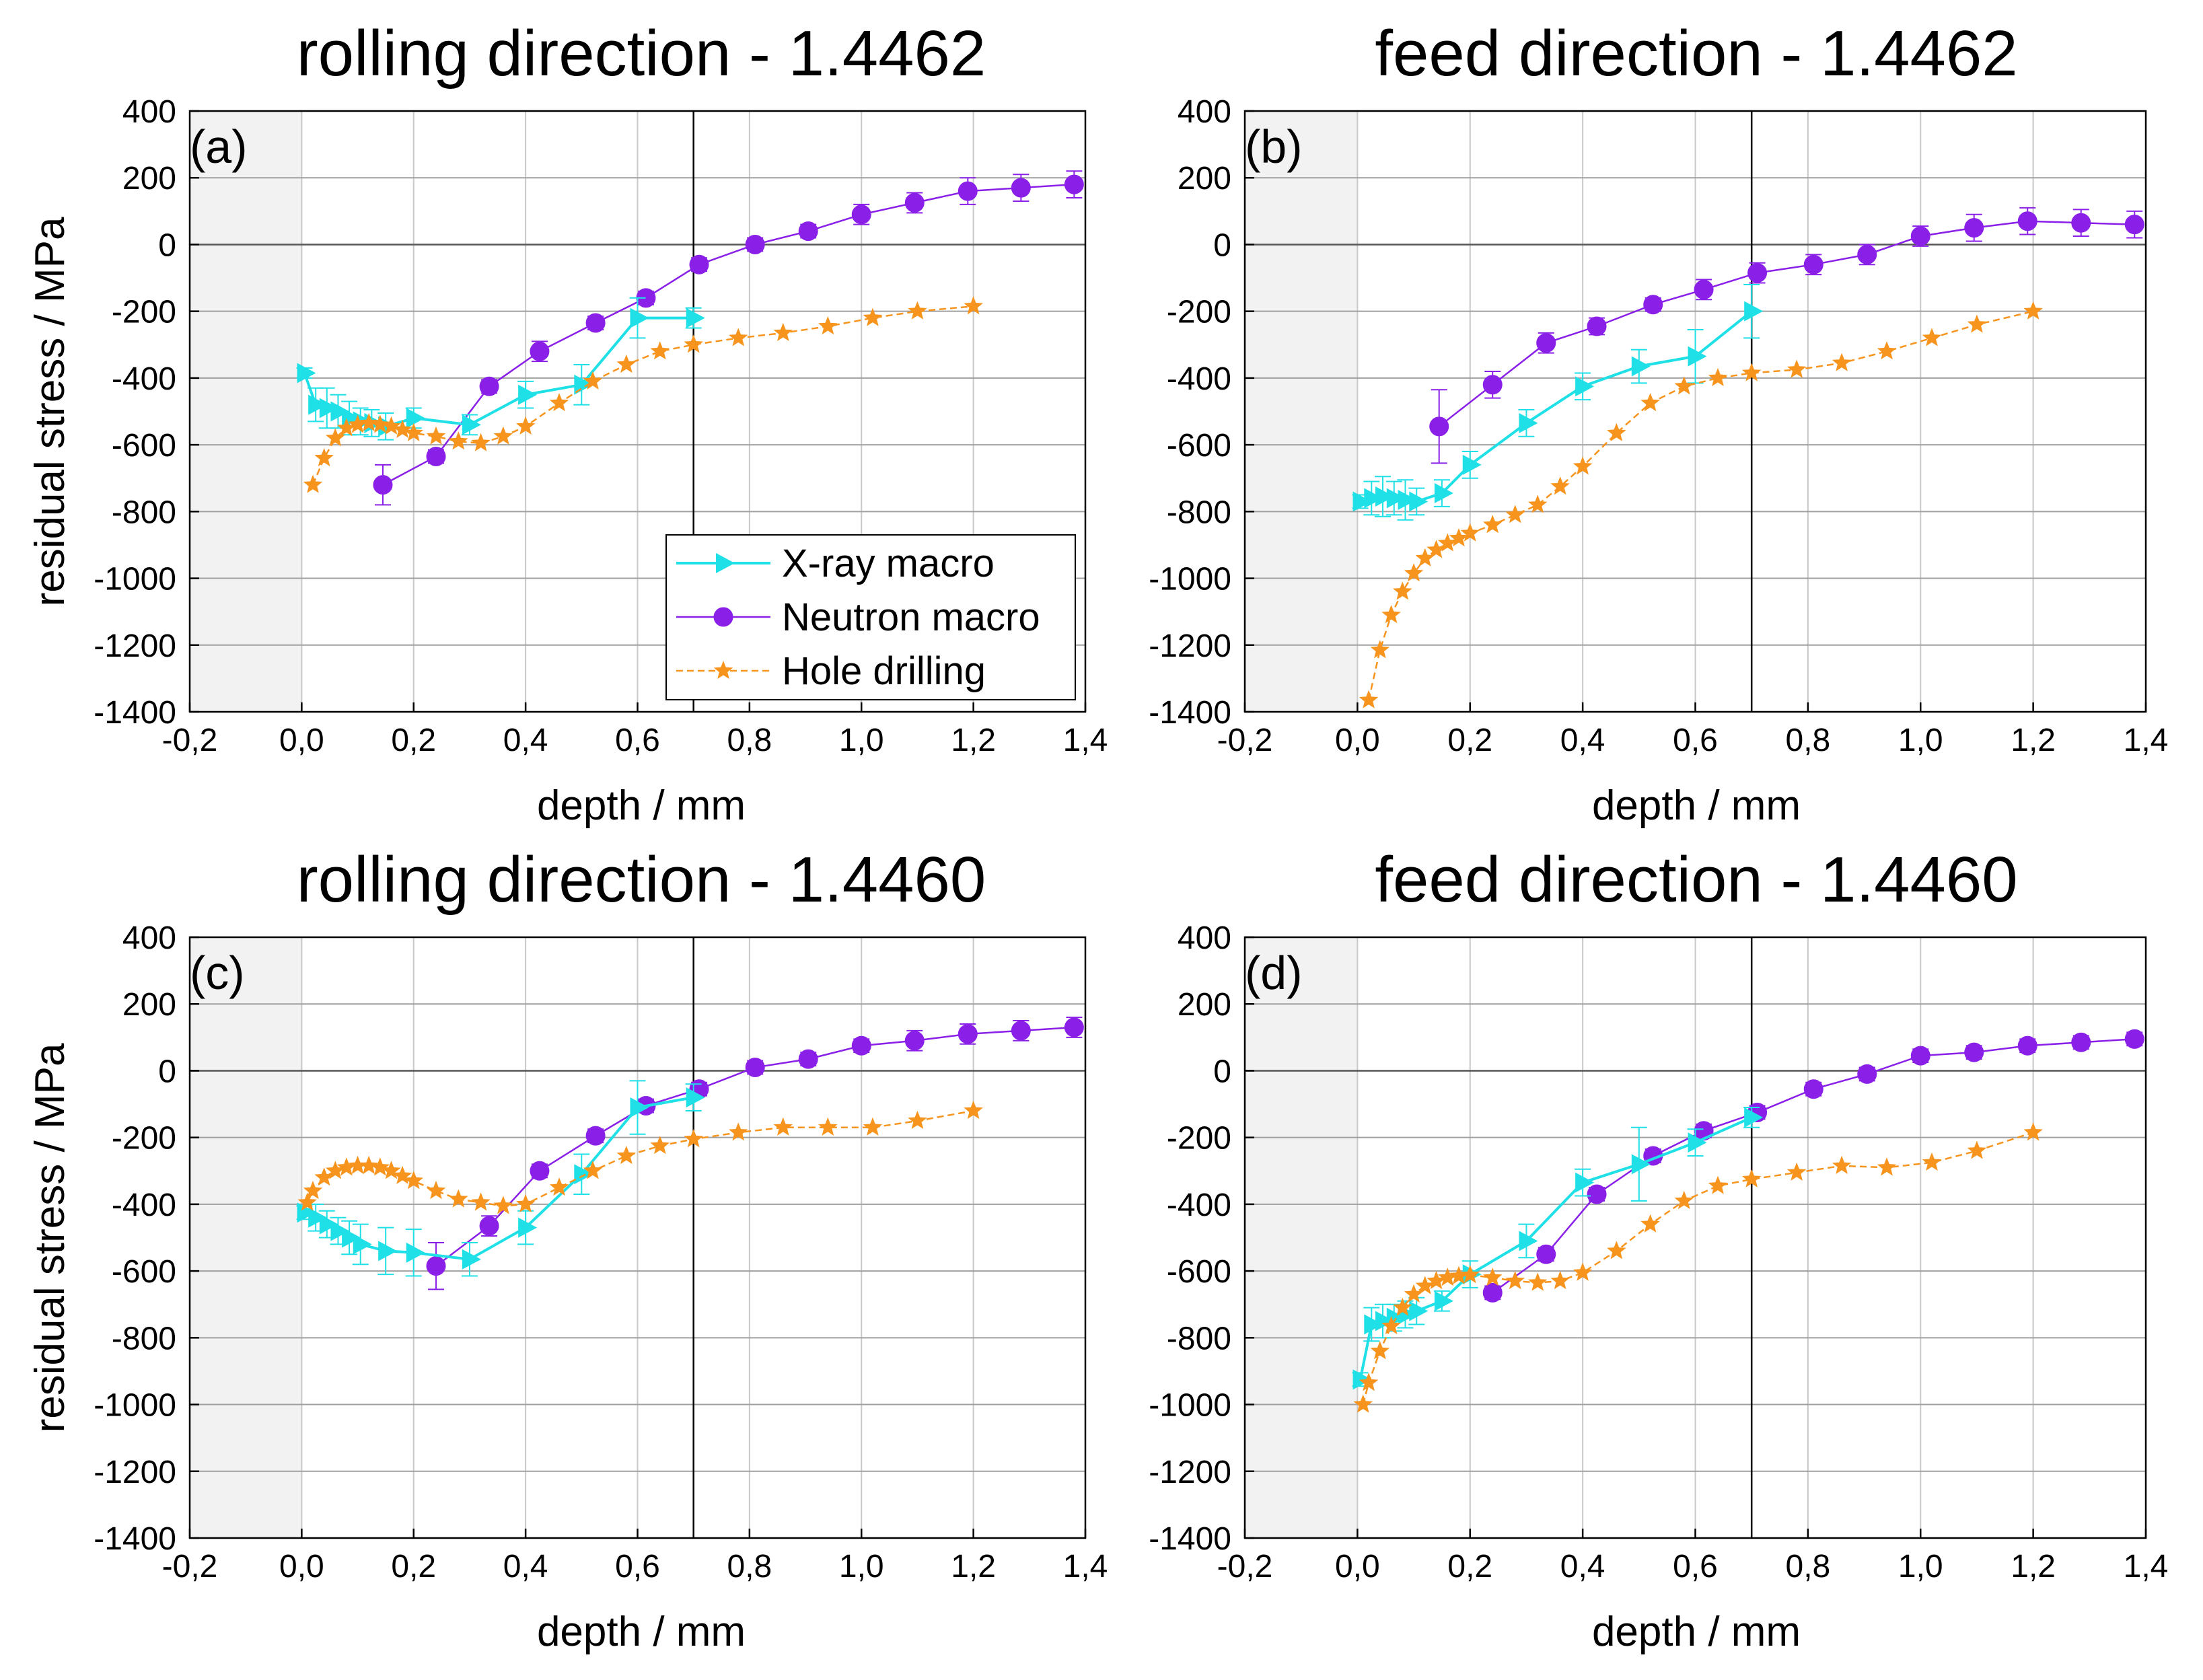  I want to click on shaded-region, so click(1301, 411).